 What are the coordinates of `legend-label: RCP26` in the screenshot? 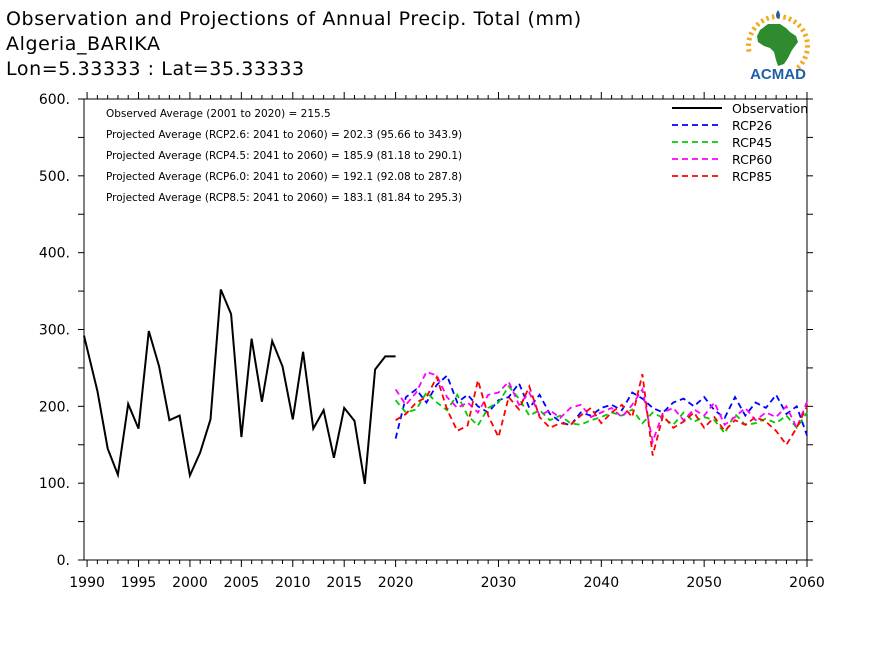 It's located at (752, 125).